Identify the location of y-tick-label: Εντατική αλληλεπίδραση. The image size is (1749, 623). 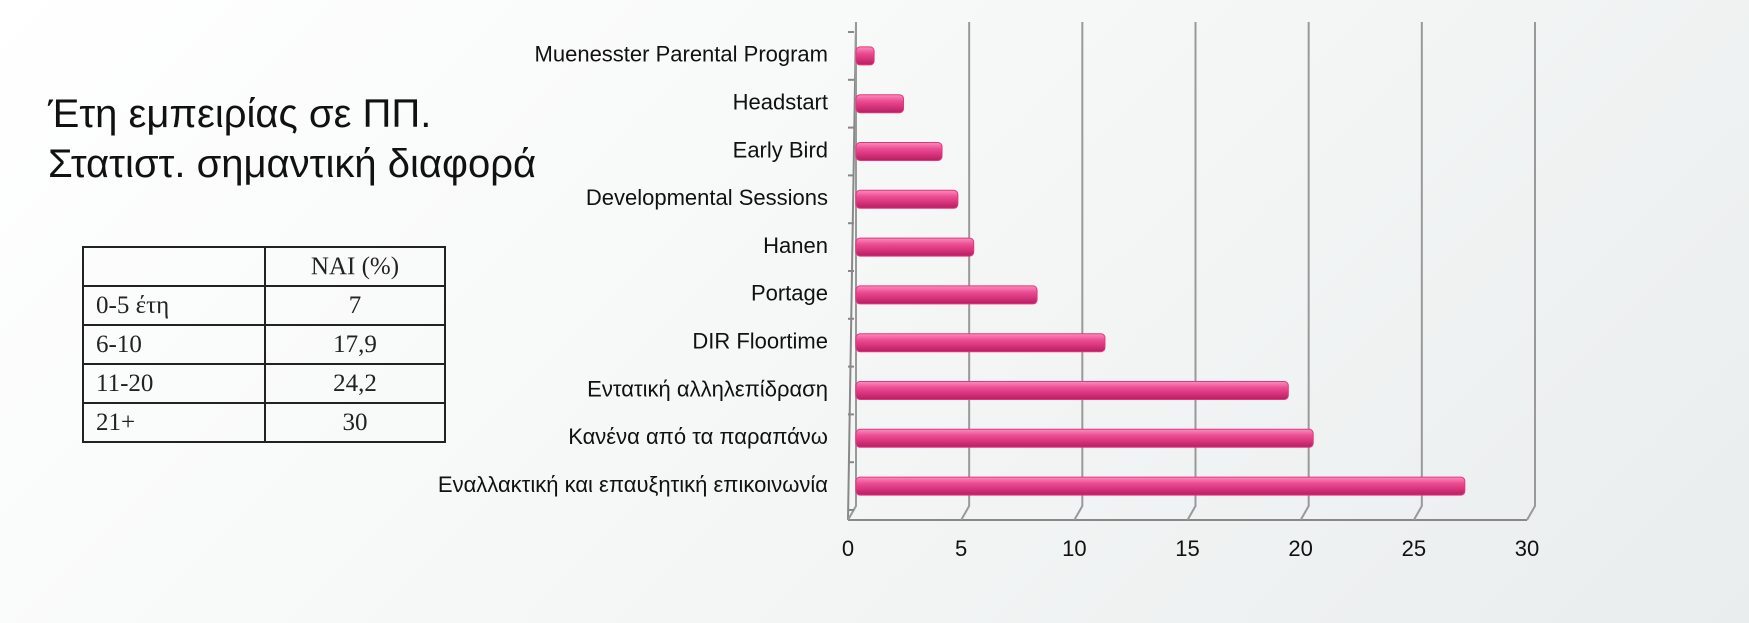
(707, 388).